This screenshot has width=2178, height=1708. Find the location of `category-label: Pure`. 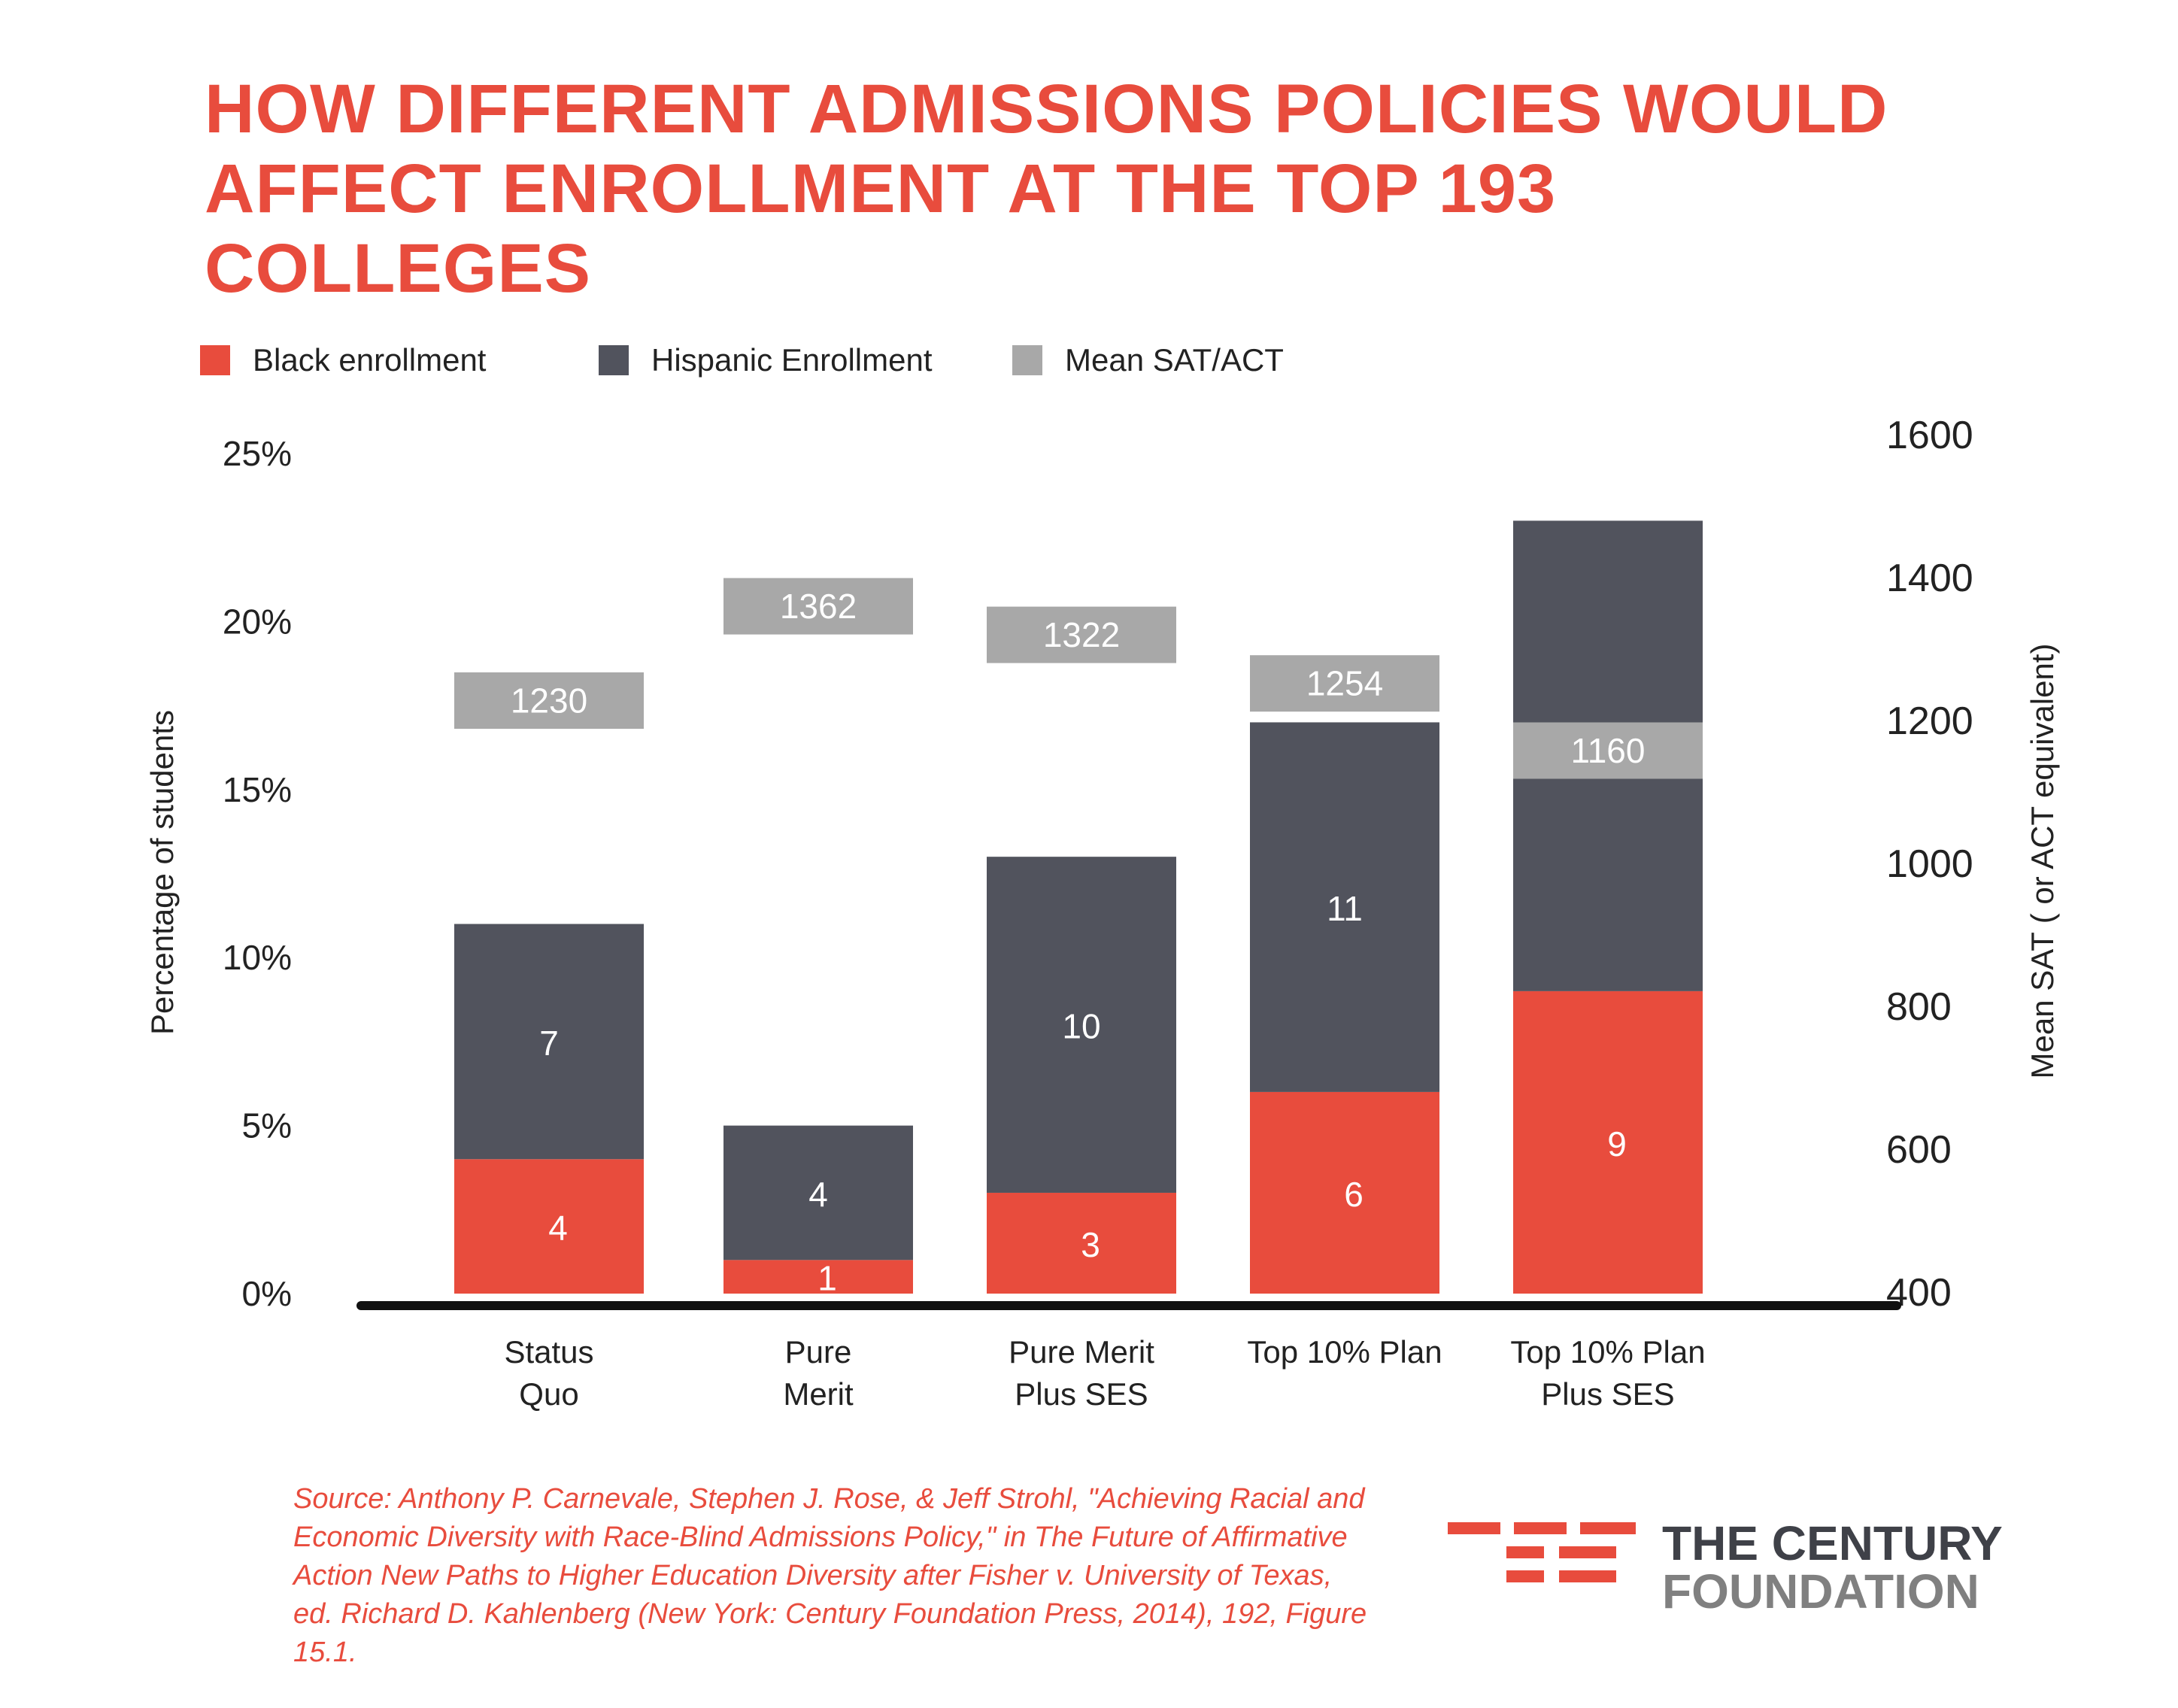

category-label: Pure is located at coordinates (818, 1352).